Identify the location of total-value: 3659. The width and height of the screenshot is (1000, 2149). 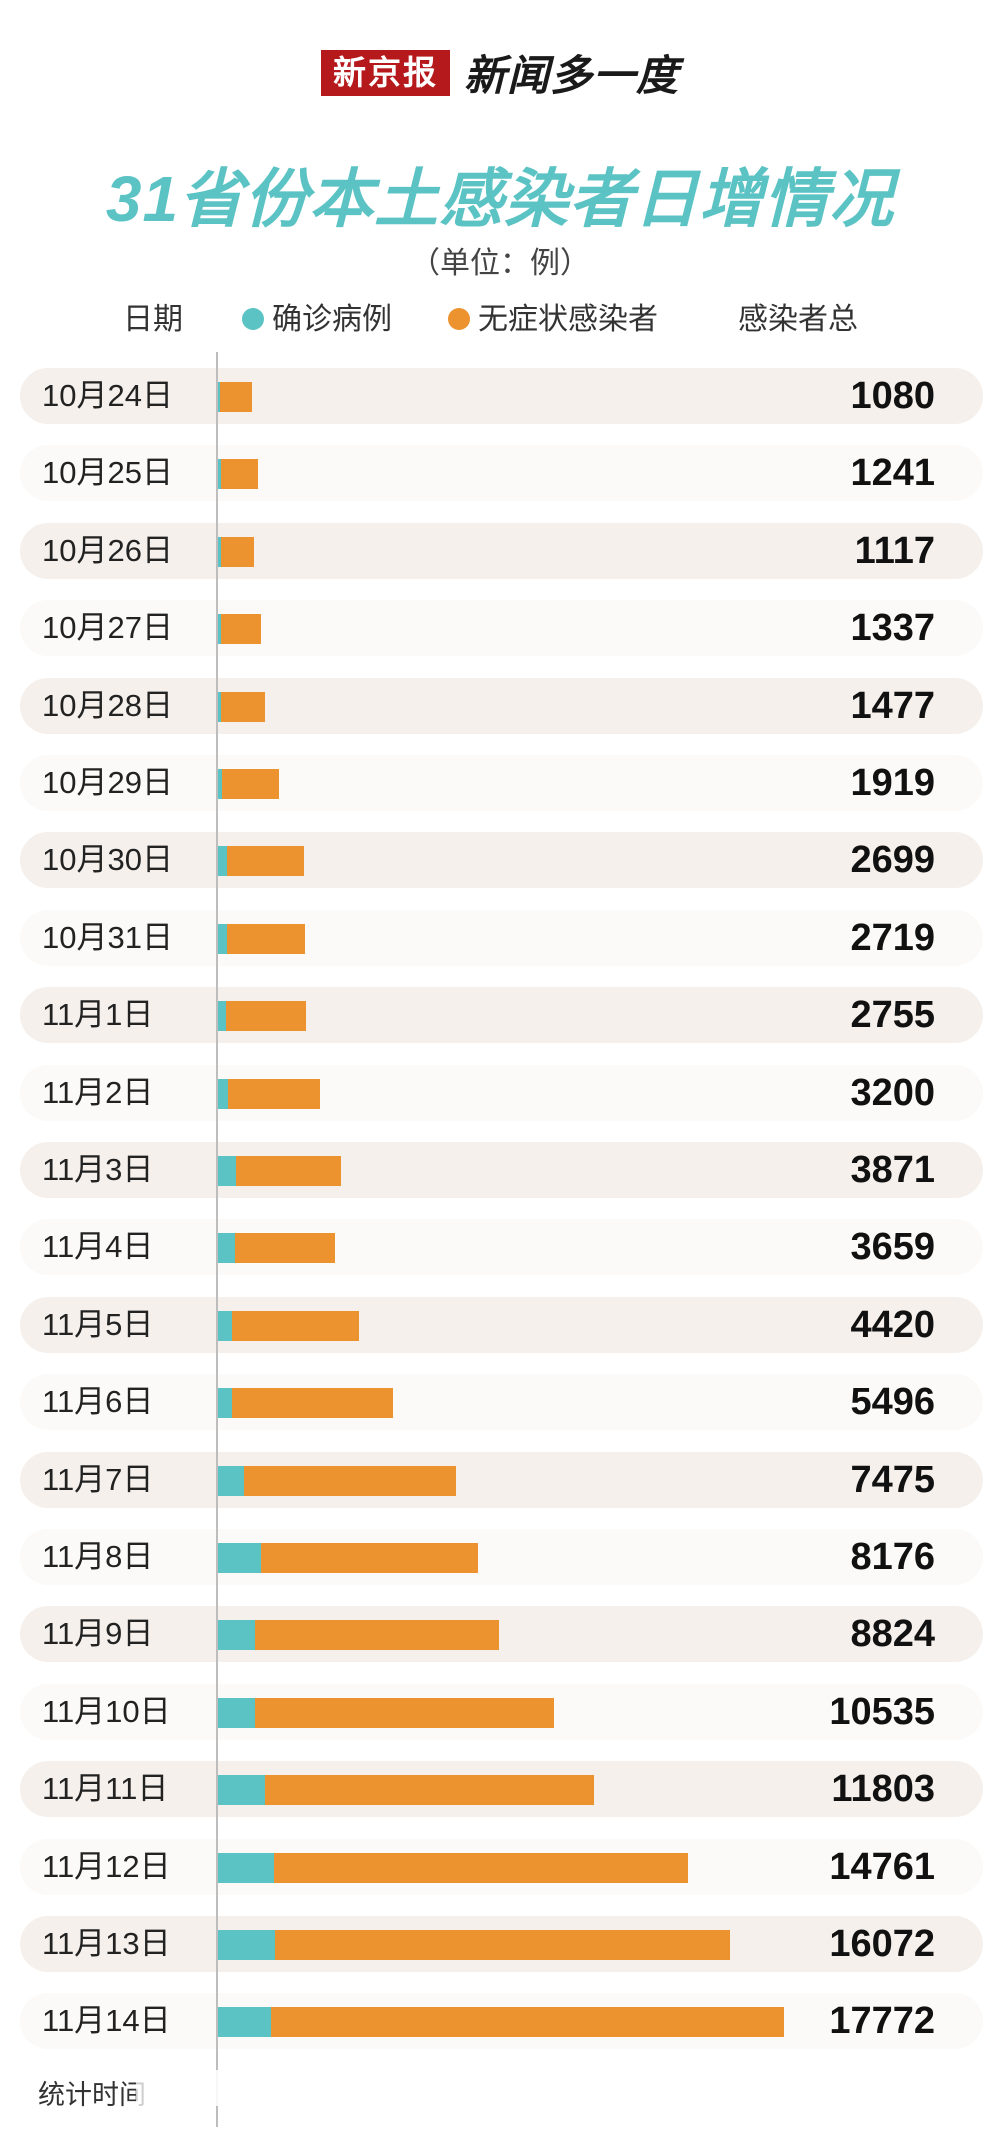
(892, 1247).